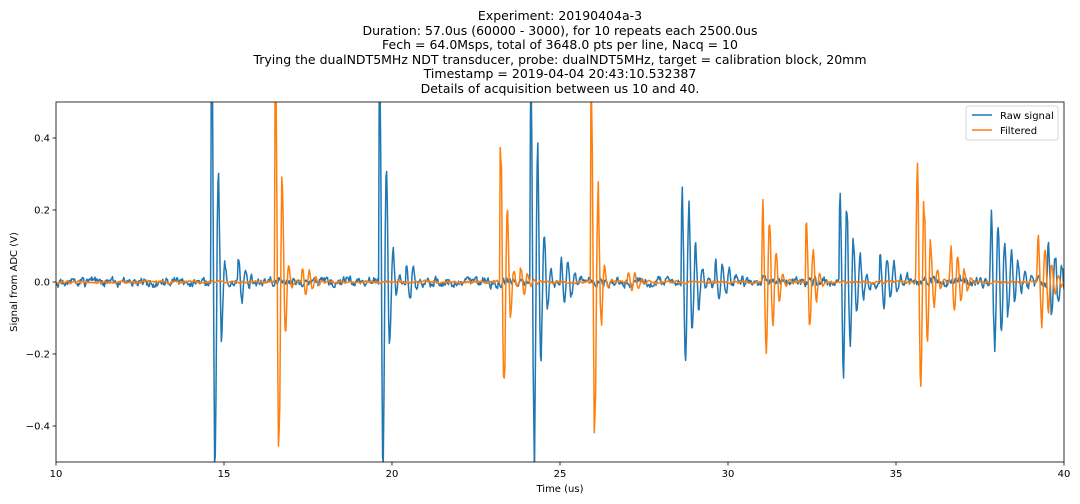 The width and height of the screenshot is (1080, 504). What do you see at coordinates (1064, 474) in the screenshot?
I see `x-tick-label: 40` at bounding box center [1064, 474].